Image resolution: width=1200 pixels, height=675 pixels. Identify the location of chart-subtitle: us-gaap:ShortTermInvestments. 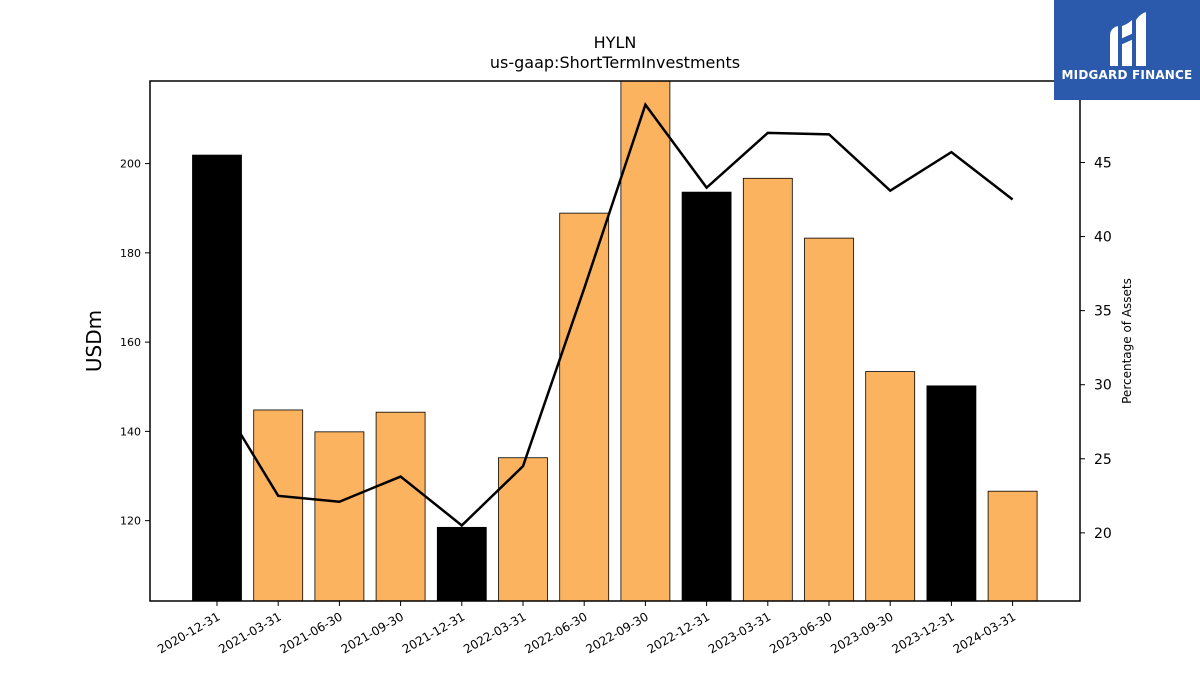
(615, 62).